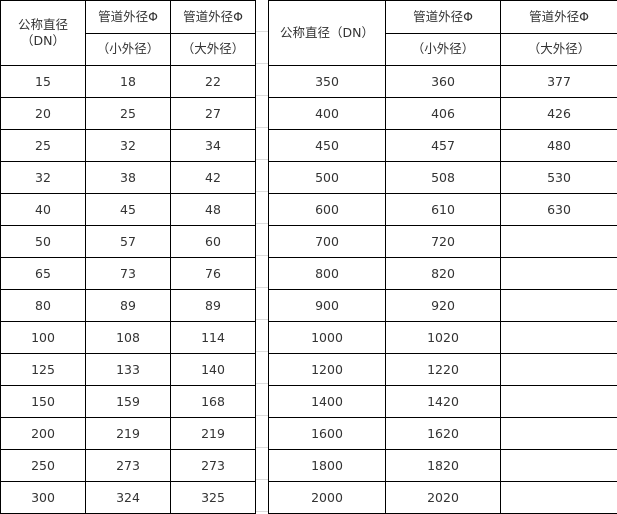  What do you see at coordinates (443, 114) in the screenshot?
I see `table-cell: 406` at bounding box center [443, 114].